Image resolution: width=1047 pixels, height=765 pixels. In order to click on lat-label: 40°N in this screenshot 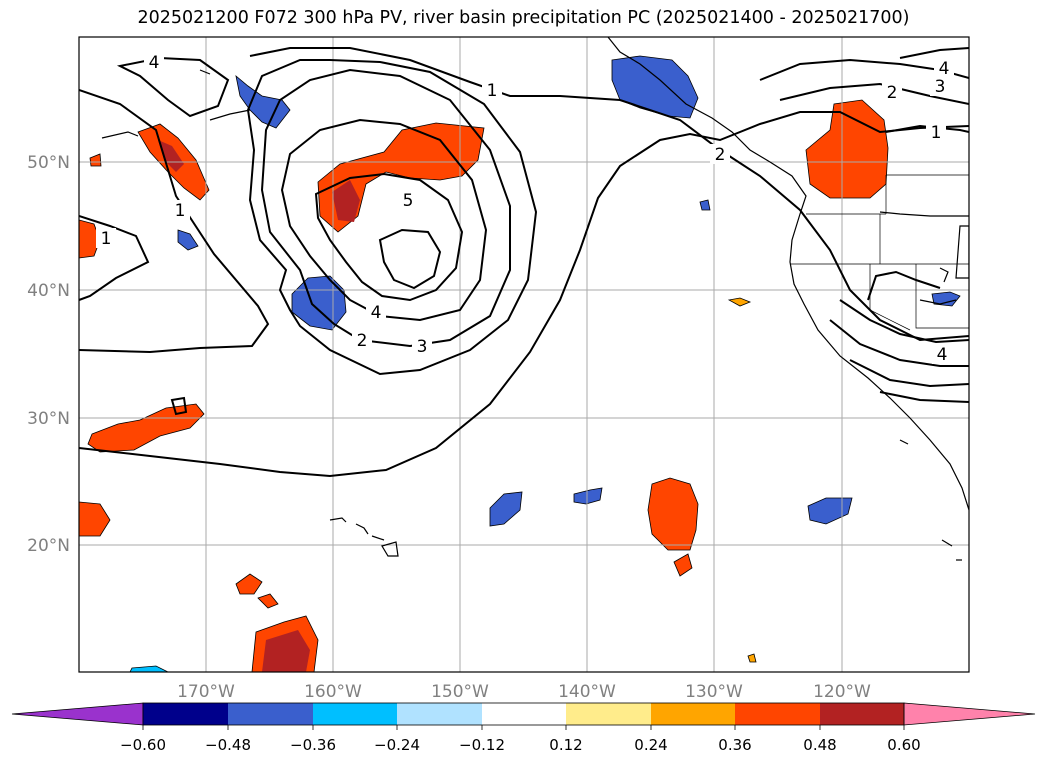, I will do `click(48, 291)`.